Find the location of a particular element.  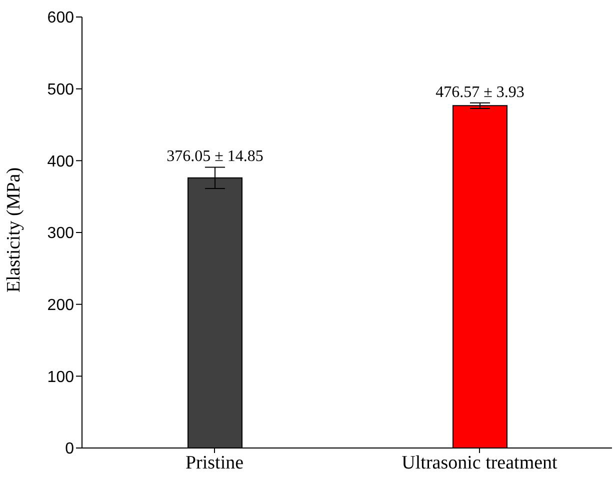

data-label: 376.05 ± 14.85 is located at coordinates (215, 157).